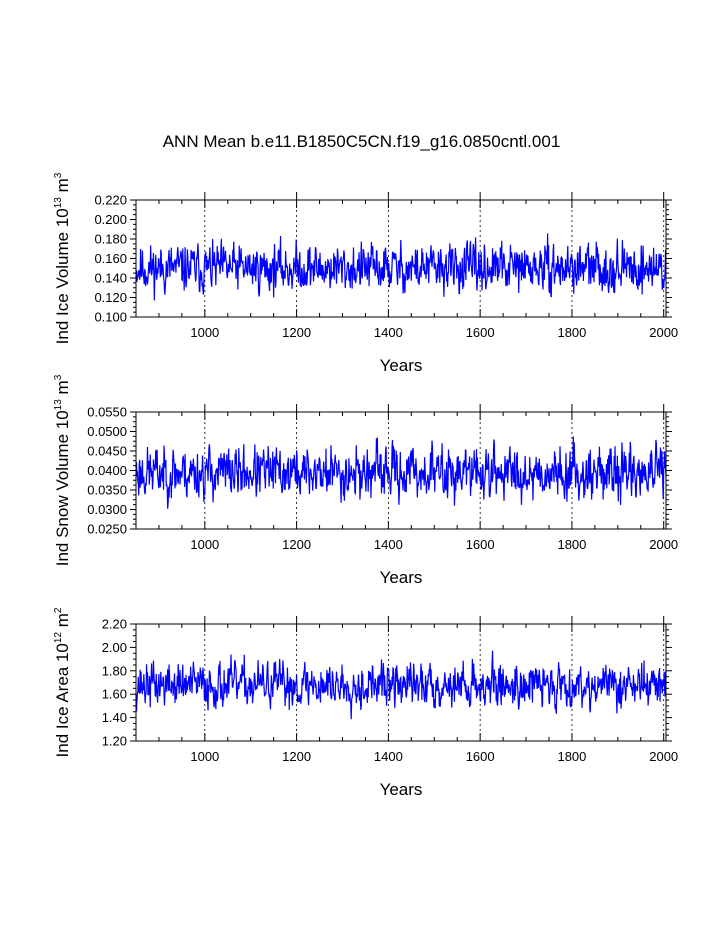 This screenshot has height=935, width=723. Describe the element at coordinates (388, 756) in the screenshot. I see `ice-area-x-tick-label: 1400` at that location.